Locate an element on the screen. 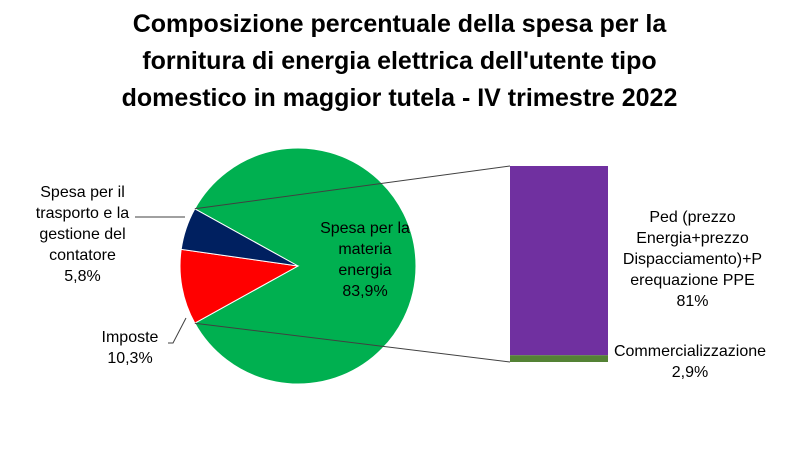 This screenshot has height=463, width=799. segment-label-line: erequazione PPE is located at coordinates (692, 280).